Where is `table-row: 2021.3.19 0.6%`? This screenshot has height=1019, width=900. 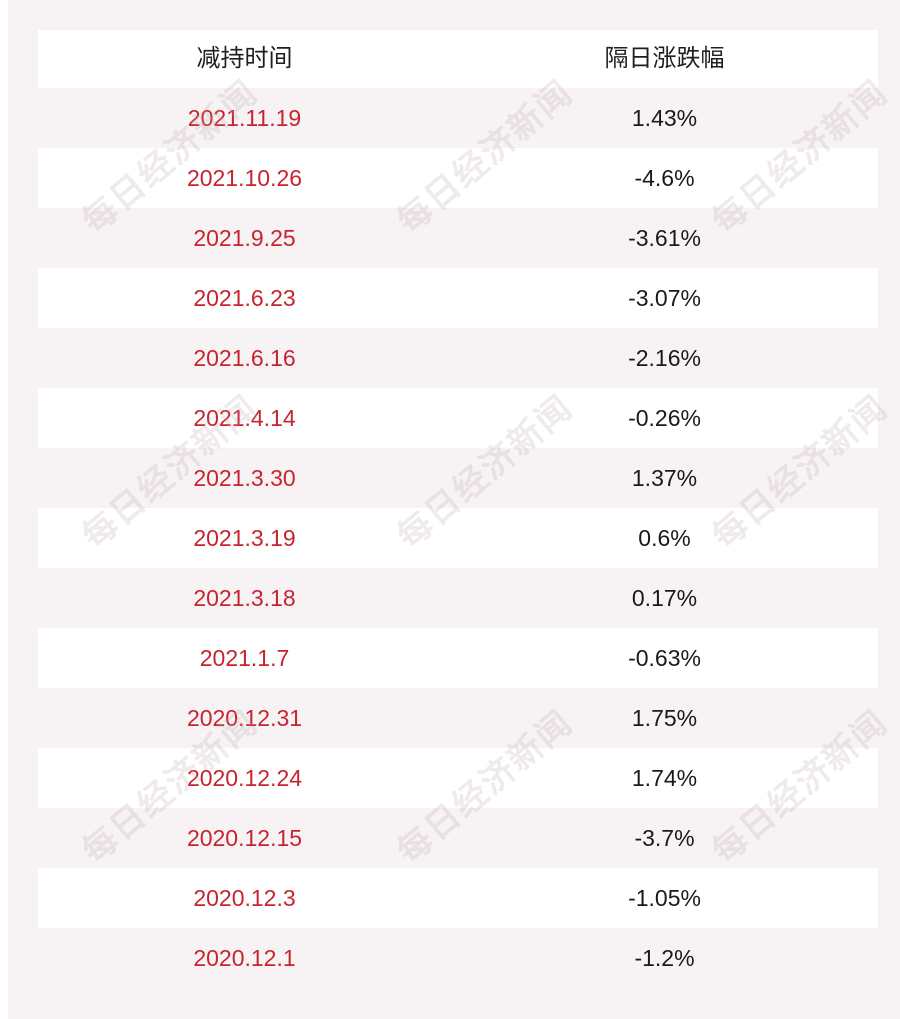 table-row: 2021.3.19 0.6% is located at coordinates (458, 538).